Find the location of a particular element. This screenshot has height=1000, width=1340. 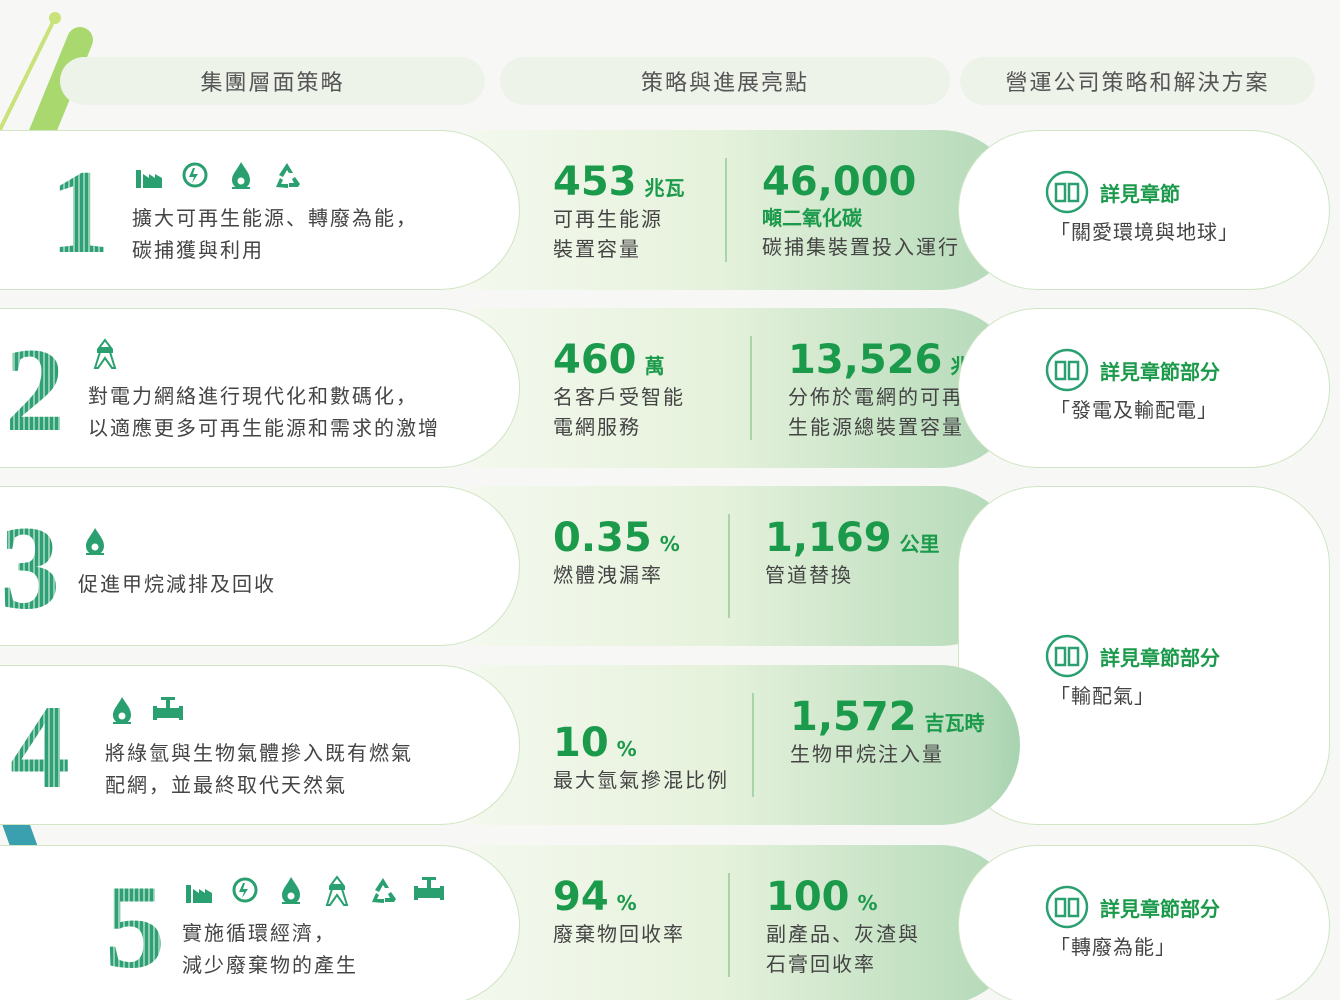

stat-value-line: 1,572 吉瓦時 is located at coordinates (887, 717).